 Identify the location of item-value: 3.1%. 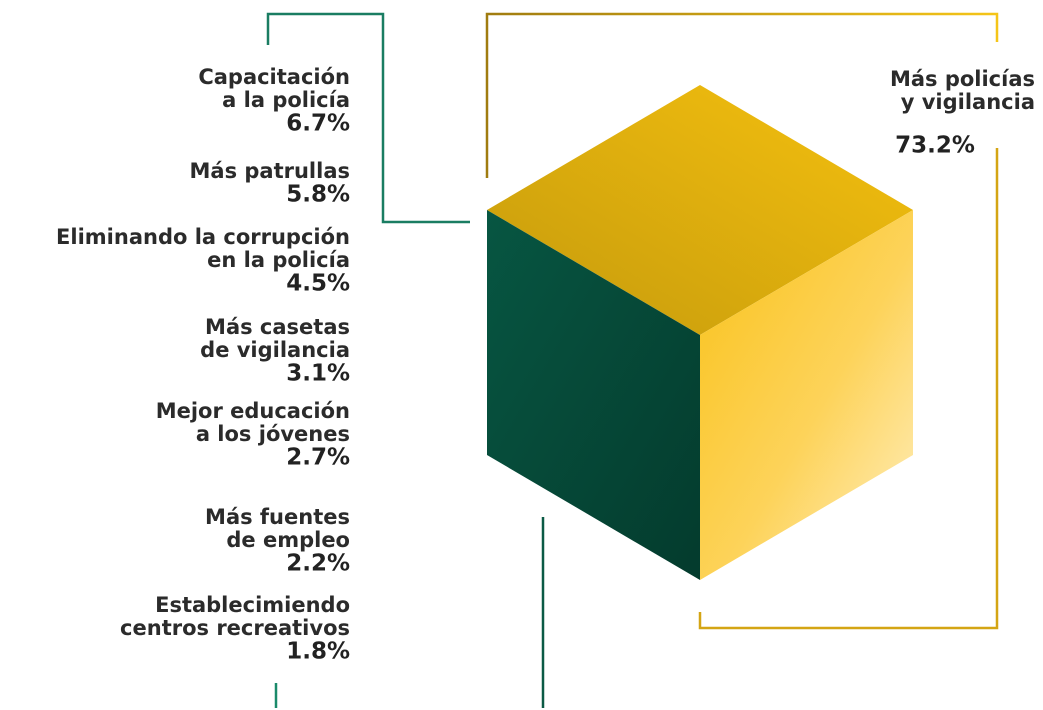
(318, 374).